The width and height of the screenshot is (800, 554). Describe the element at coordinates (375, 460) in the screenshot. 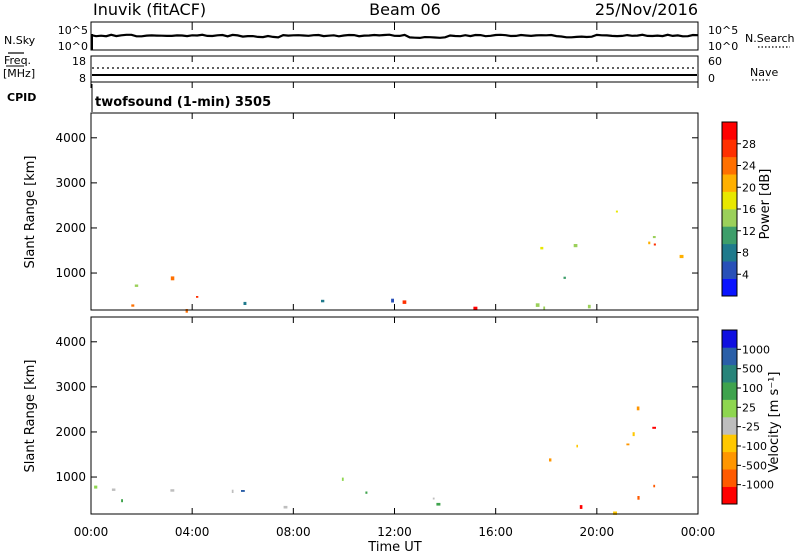

I see `velocity-data-cells` at that location.